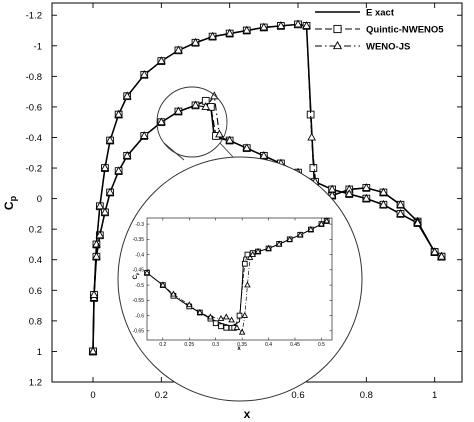  I want to click on zoom-connector-right, so click(226, 150).